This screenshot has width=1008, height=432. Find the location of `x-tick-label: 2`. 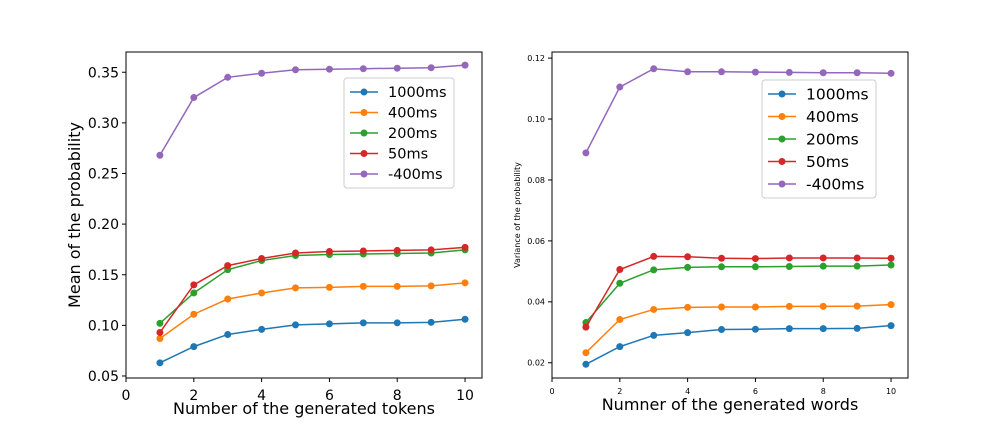

x-tick-label: 2 is located at coordinates (619, 391).